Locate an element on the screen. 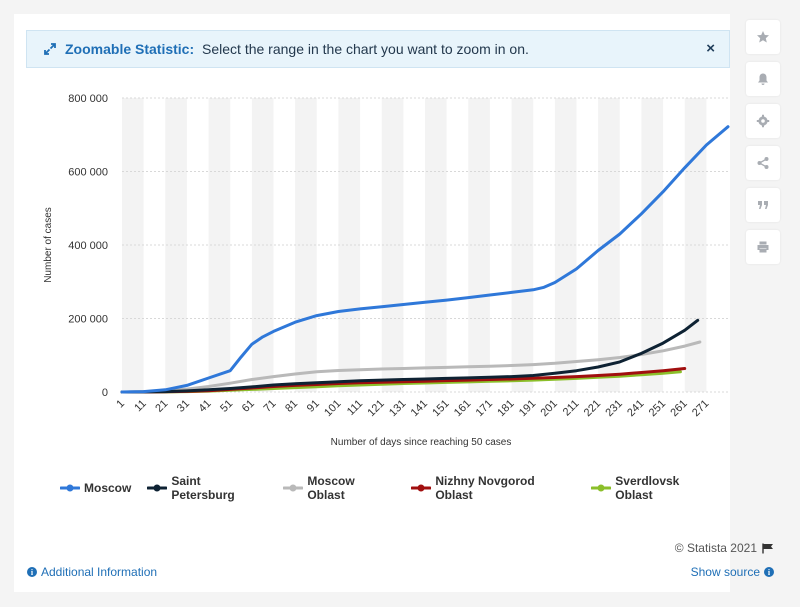 This screenshot has width=800, height=607. x-tick-label: 191 is located at coordinates (527, 408).